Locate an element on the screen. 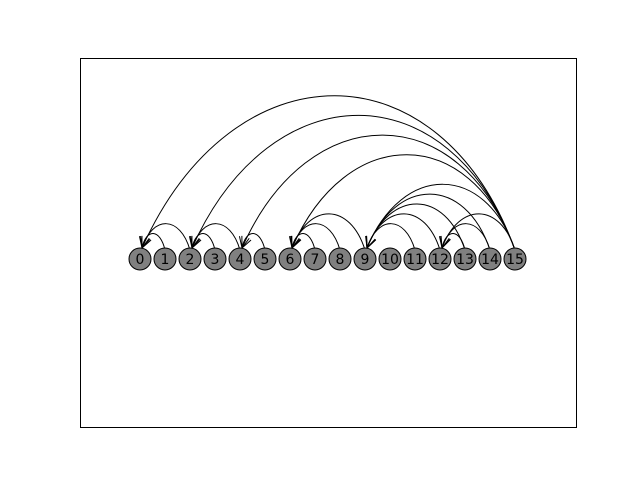 This screenshot has width=640, height=480. node-1: 1 is located at coordinates (165, 259).